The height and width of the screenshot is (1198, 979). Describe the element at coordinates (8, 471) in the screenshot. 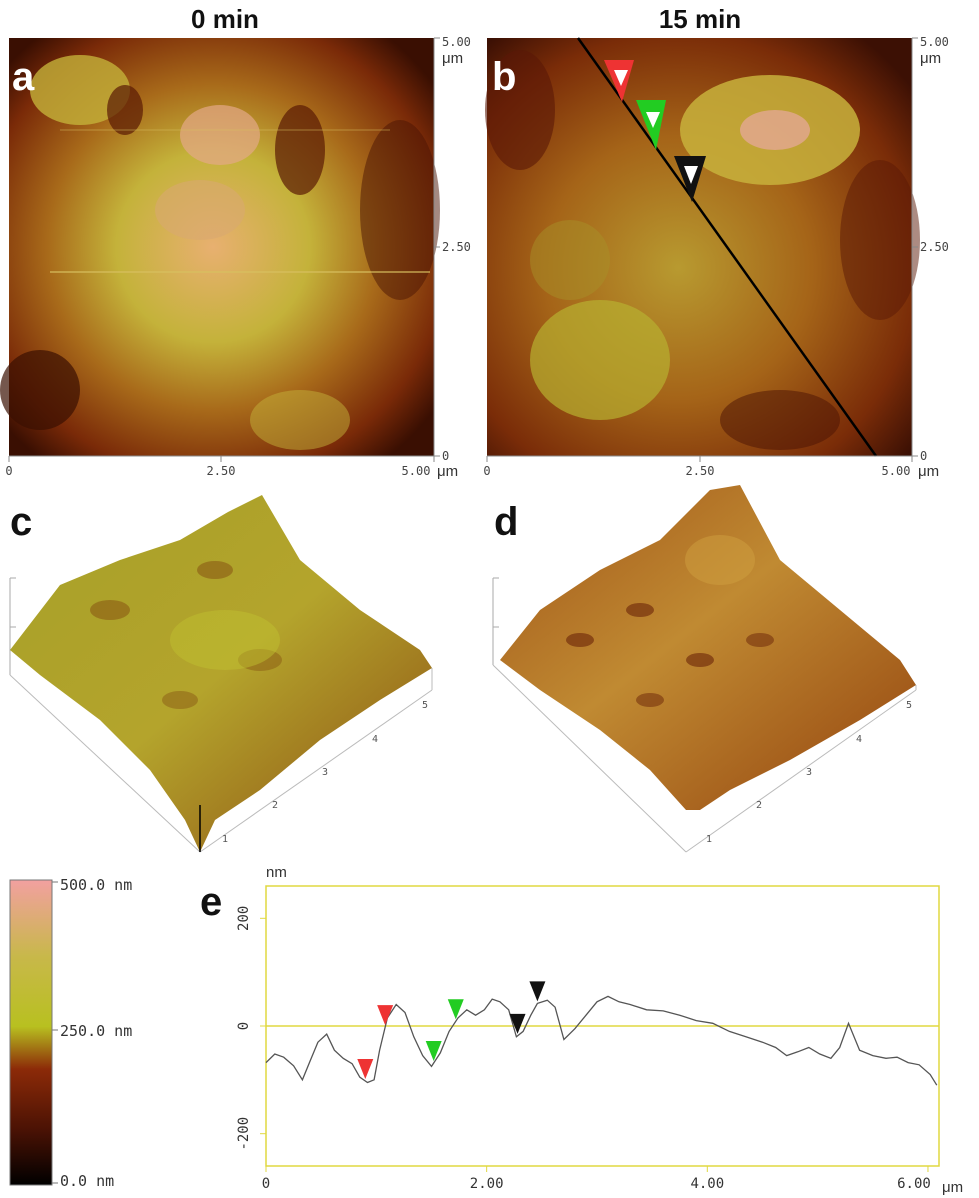

I see `a-x-tick-0: 0` at that location.